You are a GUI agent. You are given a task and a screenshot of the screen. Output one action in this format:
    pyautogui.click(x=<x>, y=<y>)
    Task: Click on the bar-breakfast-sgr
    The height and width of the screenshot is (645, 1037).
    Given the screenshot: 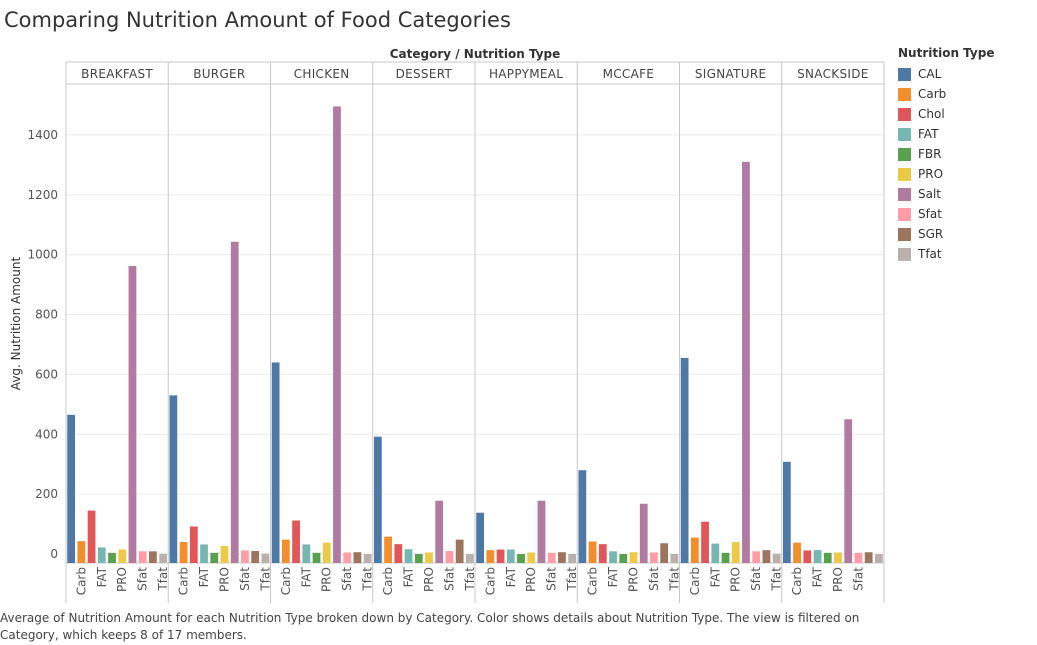 What is the action you would take?
    pyautogui.click(x=153, y=557)
    